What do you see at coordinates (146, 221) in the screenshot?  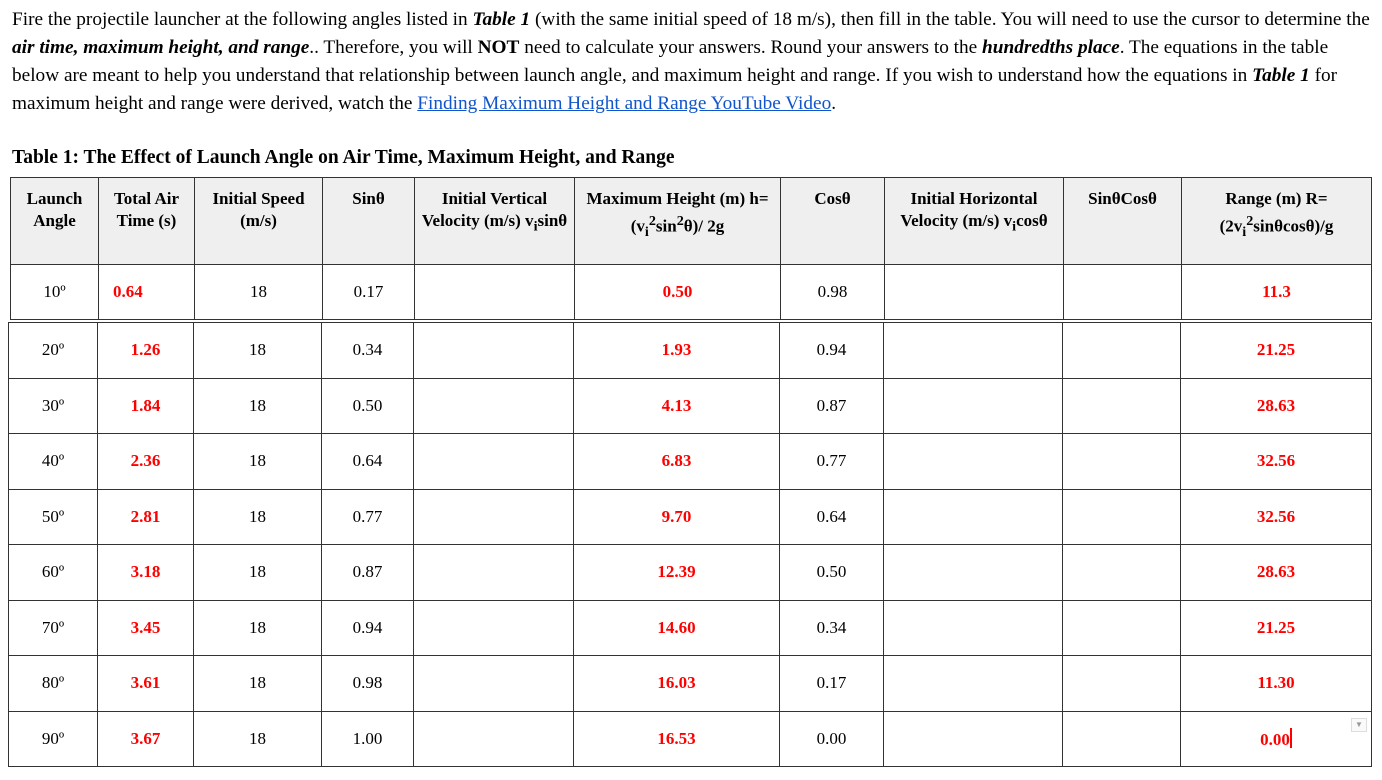 I see `header-total-air-time: Total Air Time (s)` at bounding box center [146, 221].